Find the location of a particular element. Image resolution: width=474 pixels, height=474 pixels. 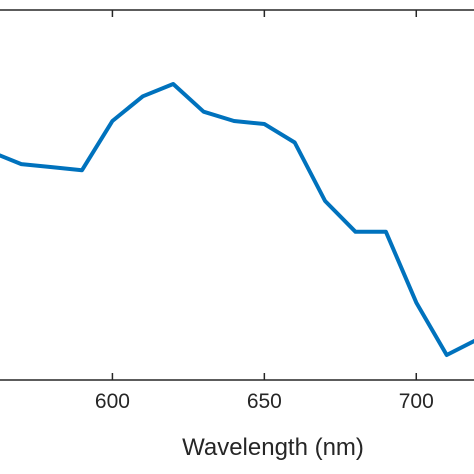

x-axis-title: Wavelength (nm) is located at coordinates (273, 447).